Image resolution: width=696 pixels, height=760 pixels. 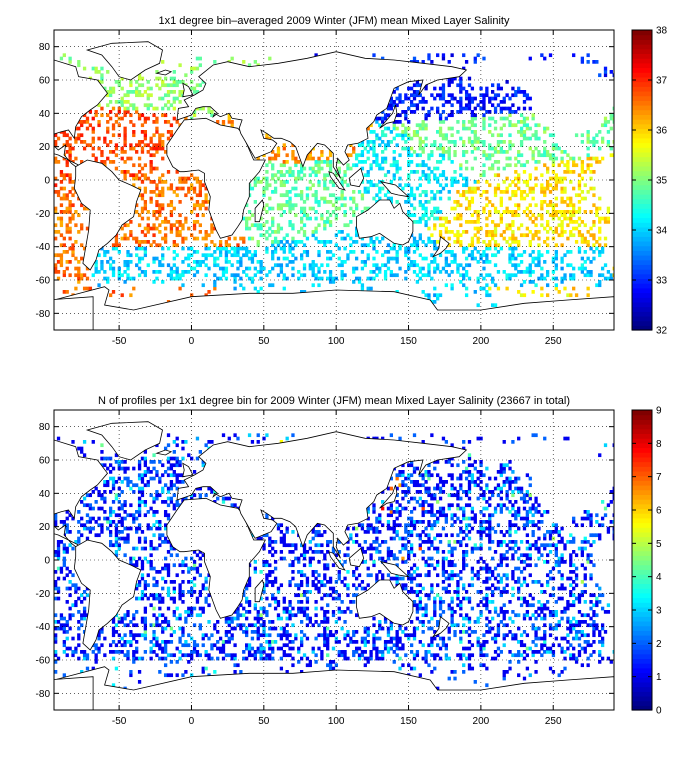 What do you see at coordinates (642, 47) in the screenshot?
I see `colorbar-segment` at bounding box center [642, 47].